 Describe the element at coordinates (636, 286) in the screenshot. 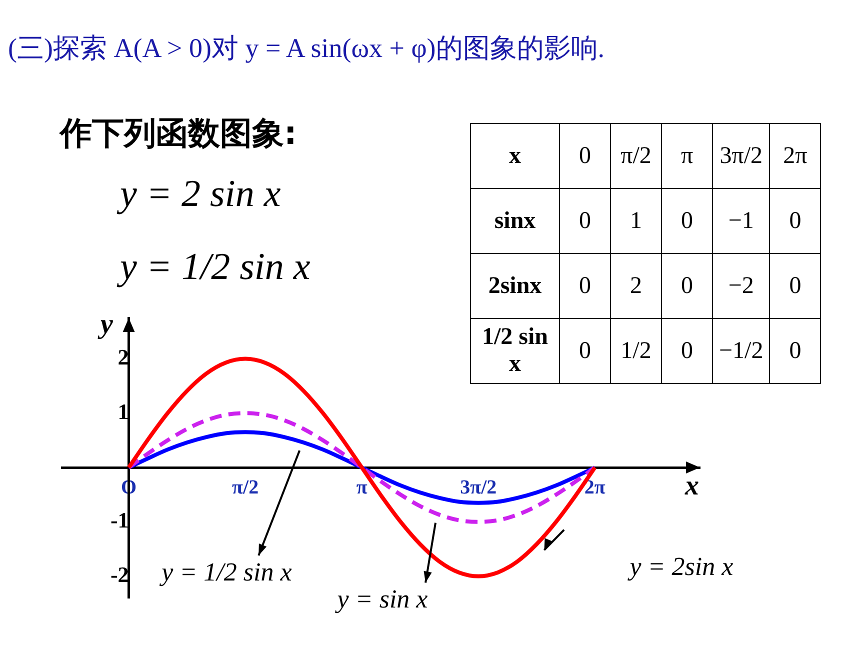

I see `text: 2` at that location.